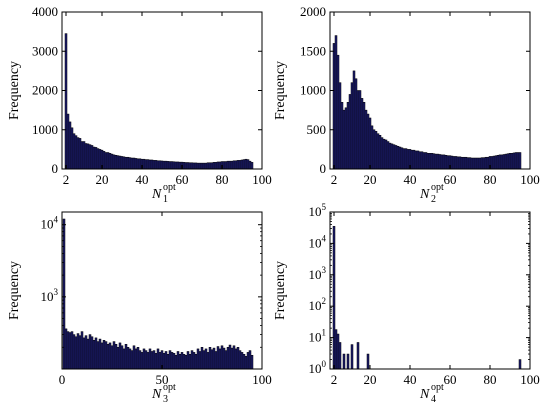  Describe the element at coordinates (424, 194) in the screenshot. I see `x-axis-label: N` at that location.